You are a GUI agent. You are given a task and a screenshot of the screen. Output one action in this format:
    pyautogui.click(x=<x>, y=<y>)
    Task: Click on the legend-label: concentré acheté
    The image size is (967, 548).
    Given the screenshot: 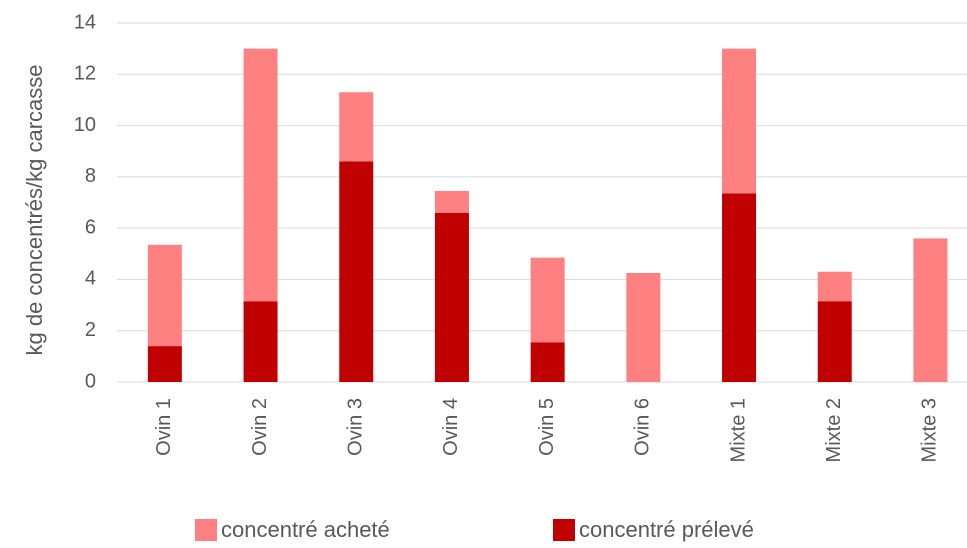 What is the action you would take?
    pyautogui.click(x=305, y=529)
    